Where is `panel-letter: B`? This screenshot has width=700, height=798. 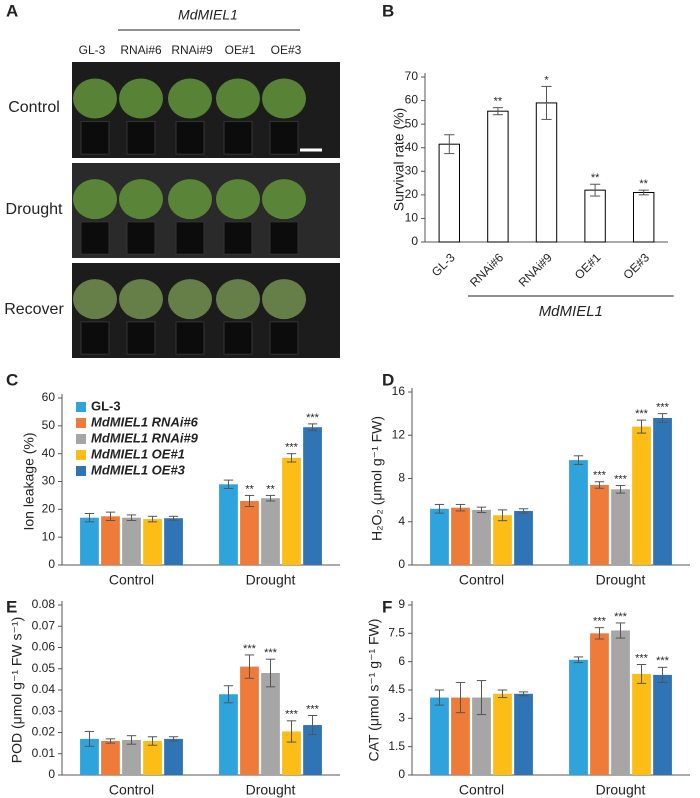 panel-letter: B is located at coordinates (388, 10).